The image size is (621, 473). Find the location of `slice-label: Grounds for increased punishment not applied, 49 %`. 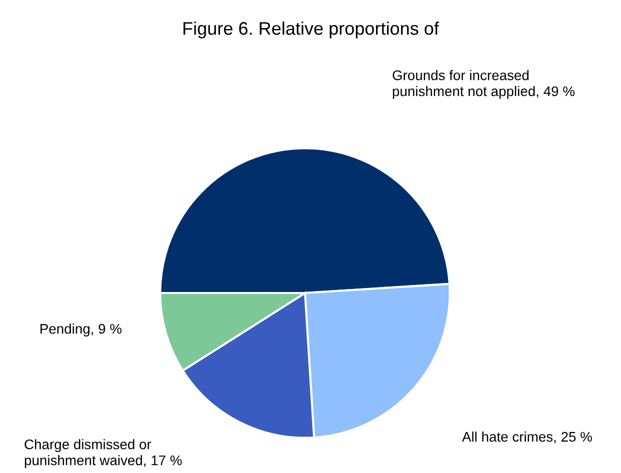

slice-label: Grounds for increased punishment not applied, 49 % is located at coordinates (483, 84).